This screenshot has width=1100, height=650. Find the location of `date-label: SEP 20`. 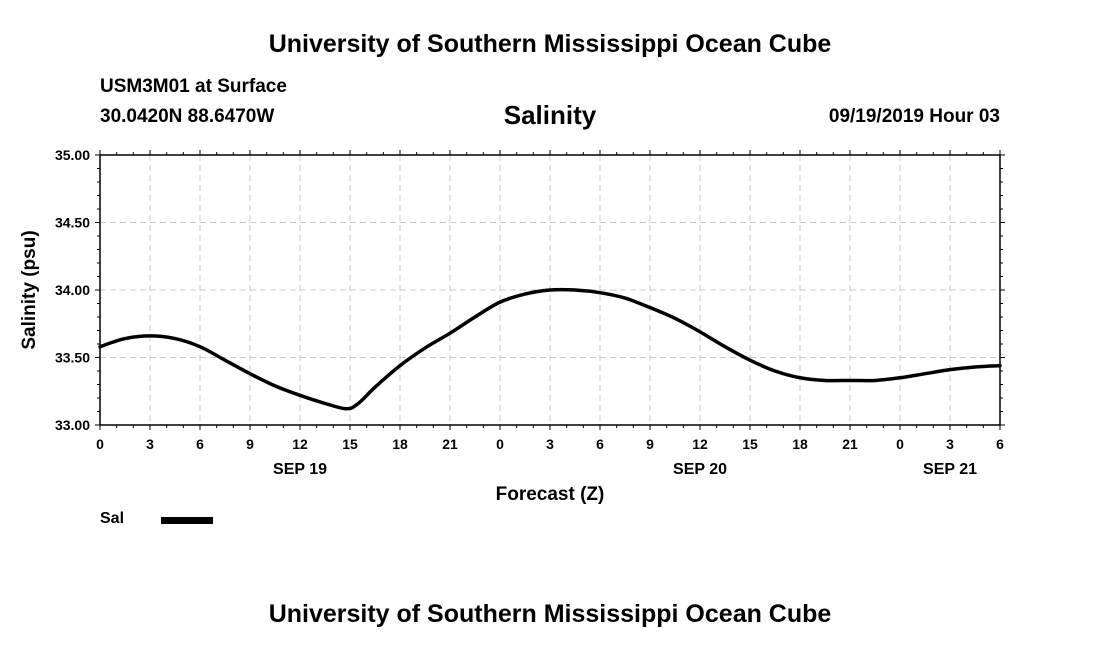

date-label: SEP 20 is located at coordinates (700, 469).